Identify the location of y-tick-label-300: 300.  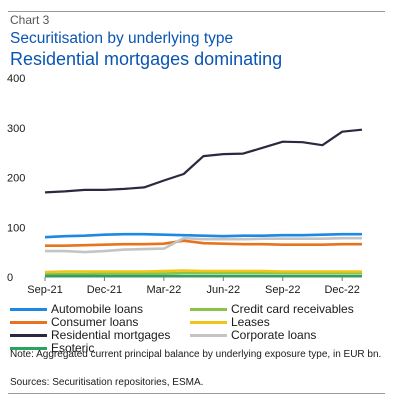
(16, 129).